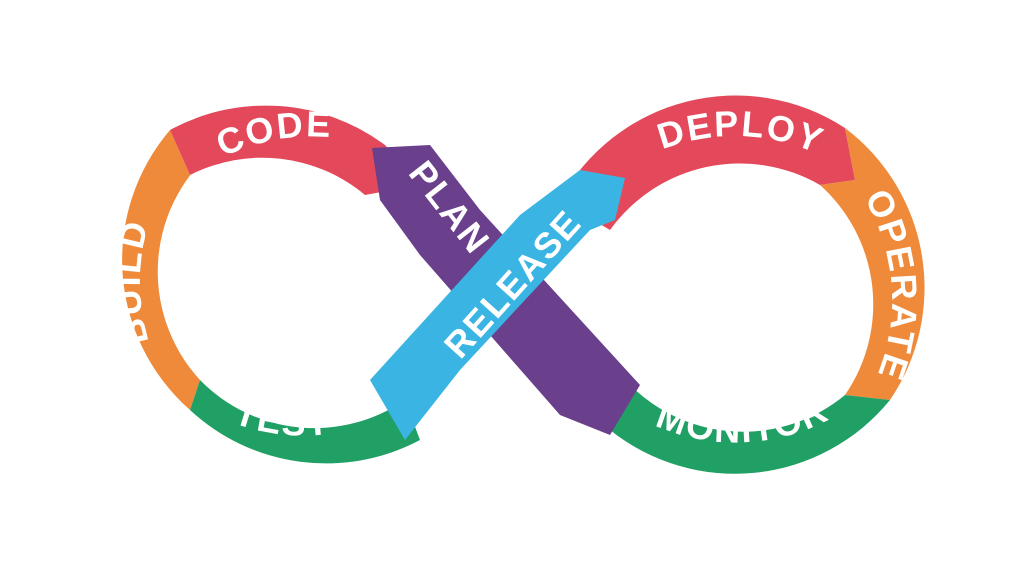 The image size is (1024, 576). Describe the element at coordinates (171, 270) in the screenshot. I see `segment-build` at that location.